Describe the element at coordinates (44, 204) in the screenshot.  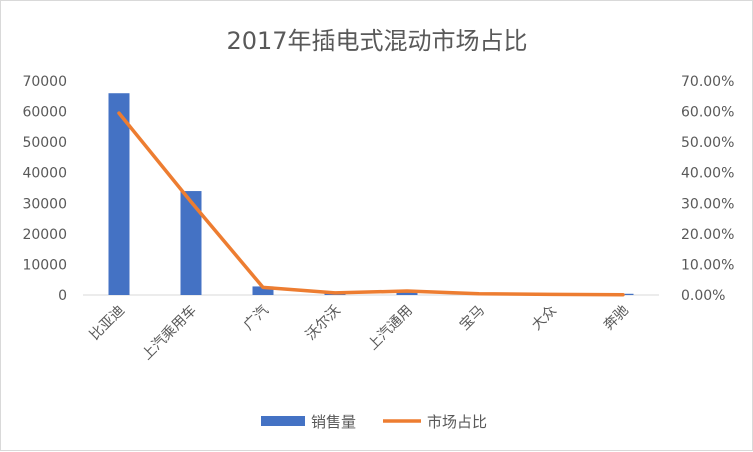
I see `y-left-tick-label: 30000` at that location.